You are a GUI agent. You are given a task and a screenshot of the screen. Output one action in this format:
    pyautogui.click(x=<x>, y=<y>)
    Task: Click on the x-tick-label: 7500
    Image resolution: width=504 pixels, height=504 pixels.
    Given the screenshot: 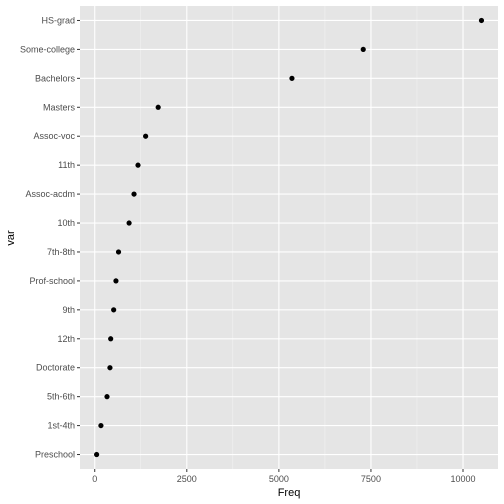 What is the action you would take?
    pyautogui.click(x=371, y=479)
    